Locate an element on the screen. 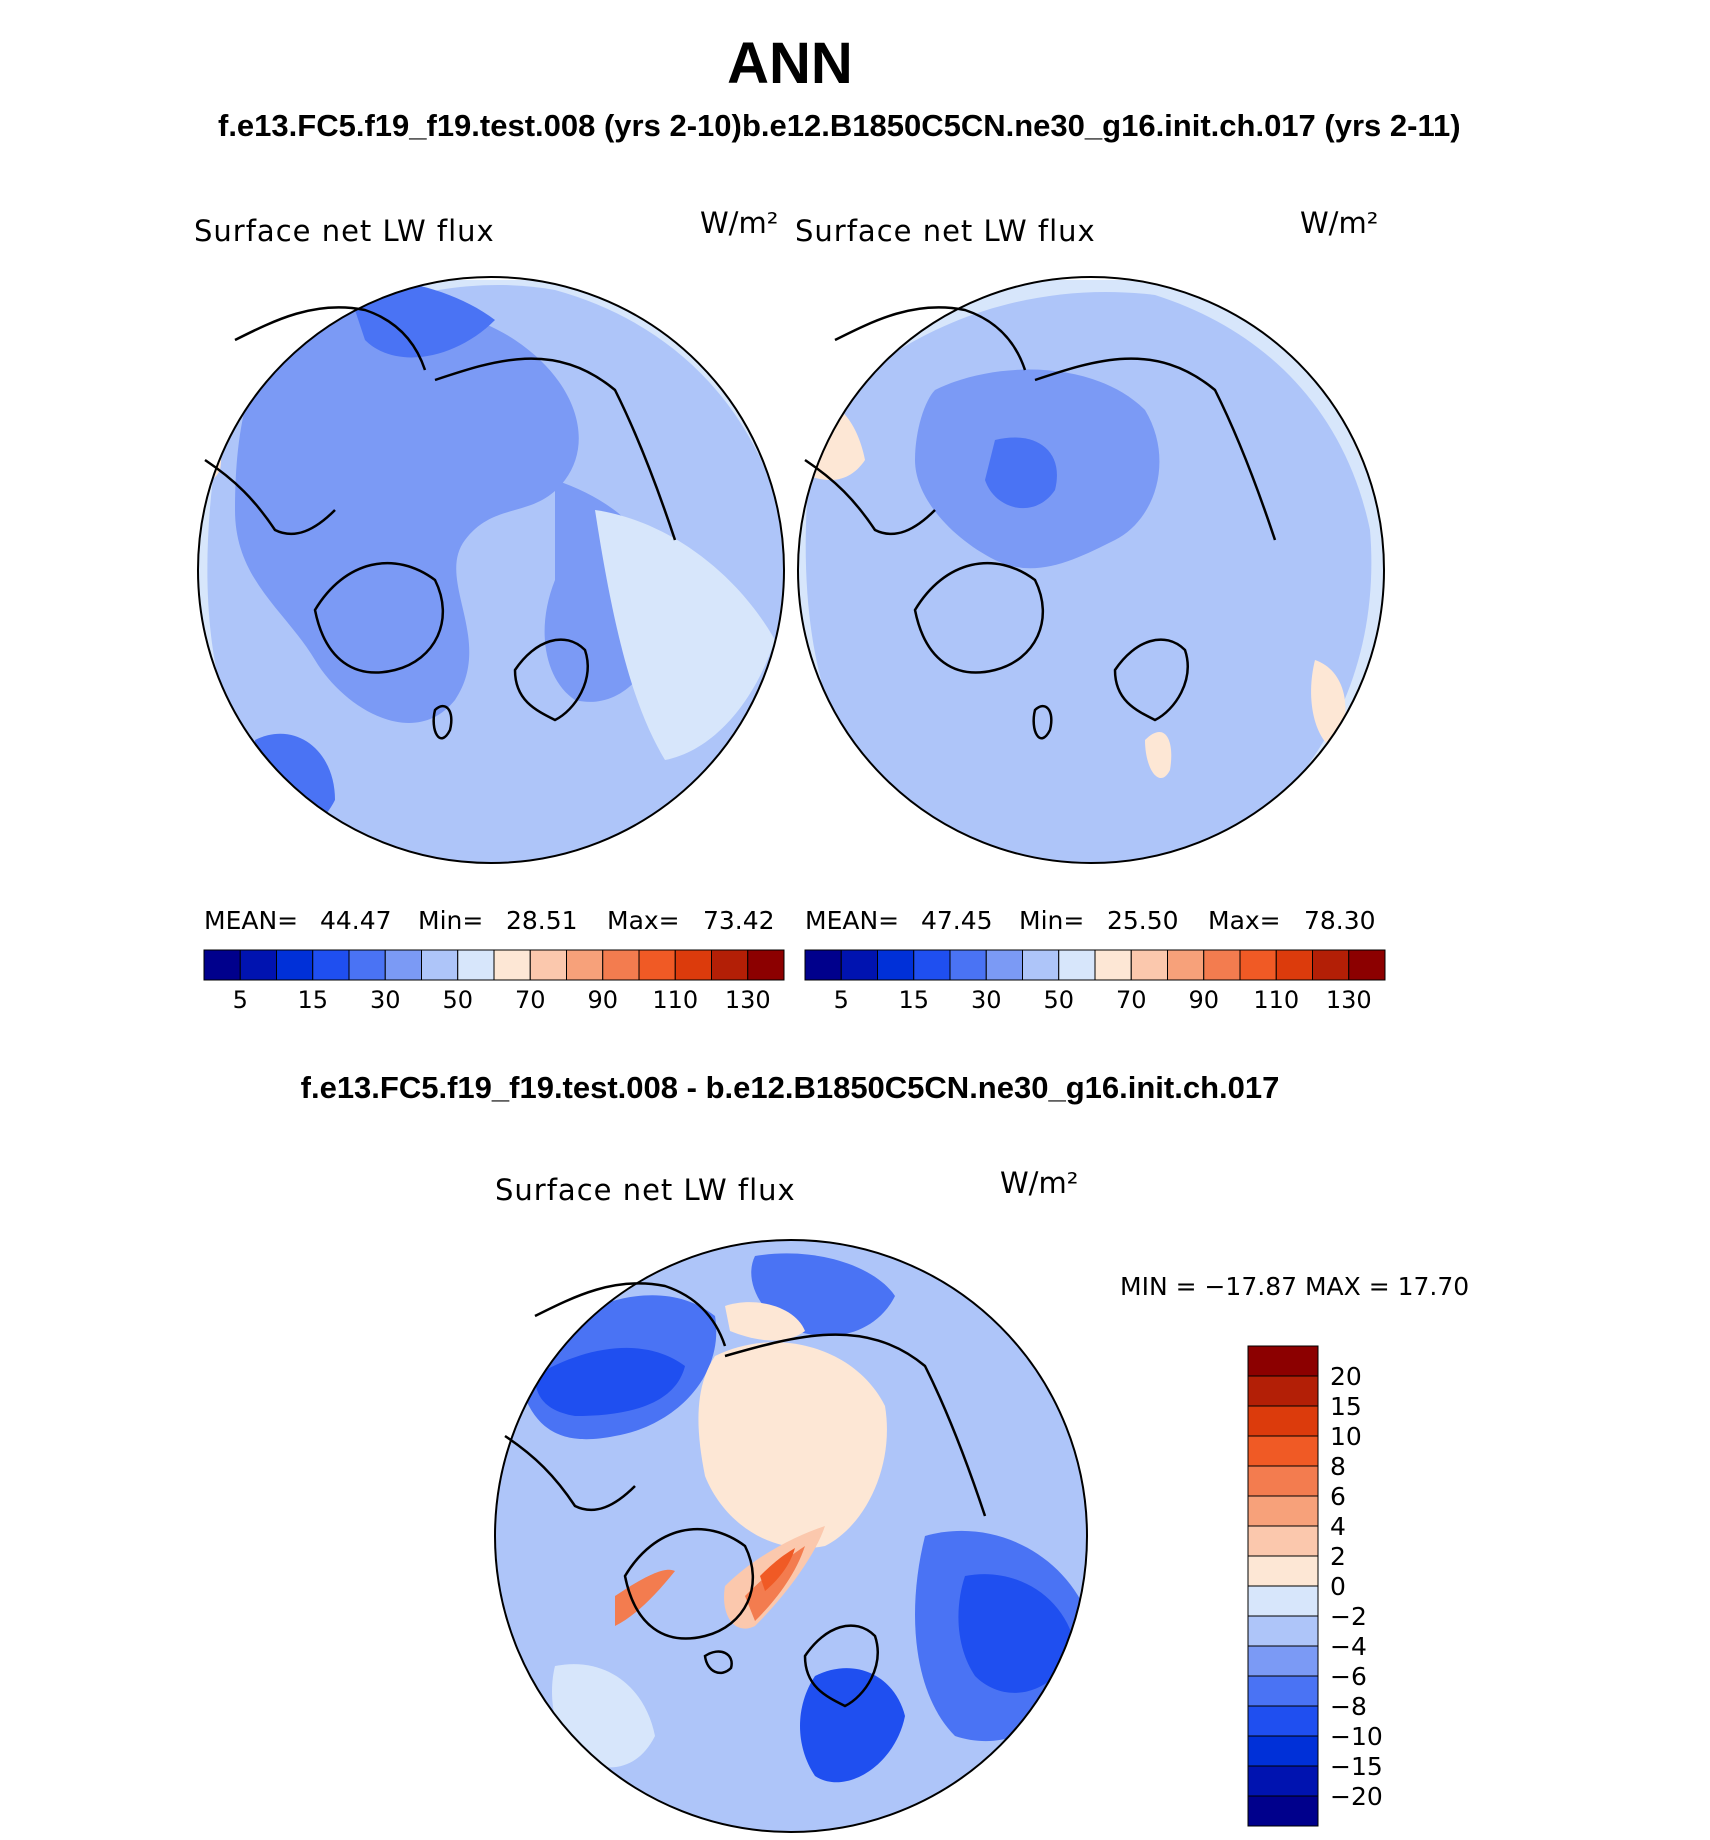  map-region-pale is located at coordinates (685, 635).